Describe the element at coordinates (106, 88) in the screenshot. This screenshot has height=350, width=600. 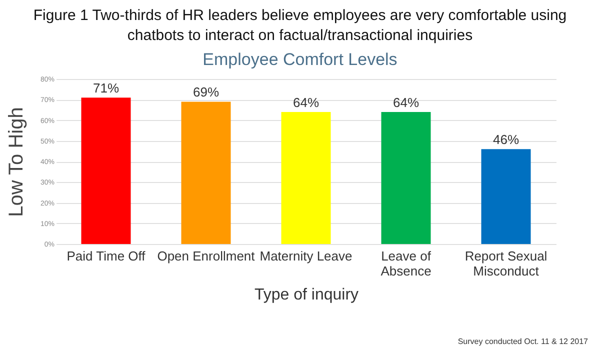
I see `data-label: 71%` at that location.